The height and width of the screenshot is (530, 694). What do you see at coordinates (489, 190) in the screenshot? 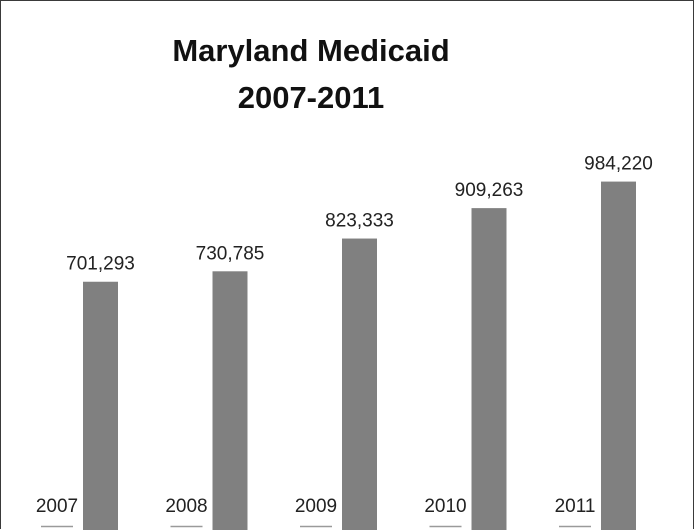
I see `value-label-2010: 909,263` at bounding box center [489, 190].